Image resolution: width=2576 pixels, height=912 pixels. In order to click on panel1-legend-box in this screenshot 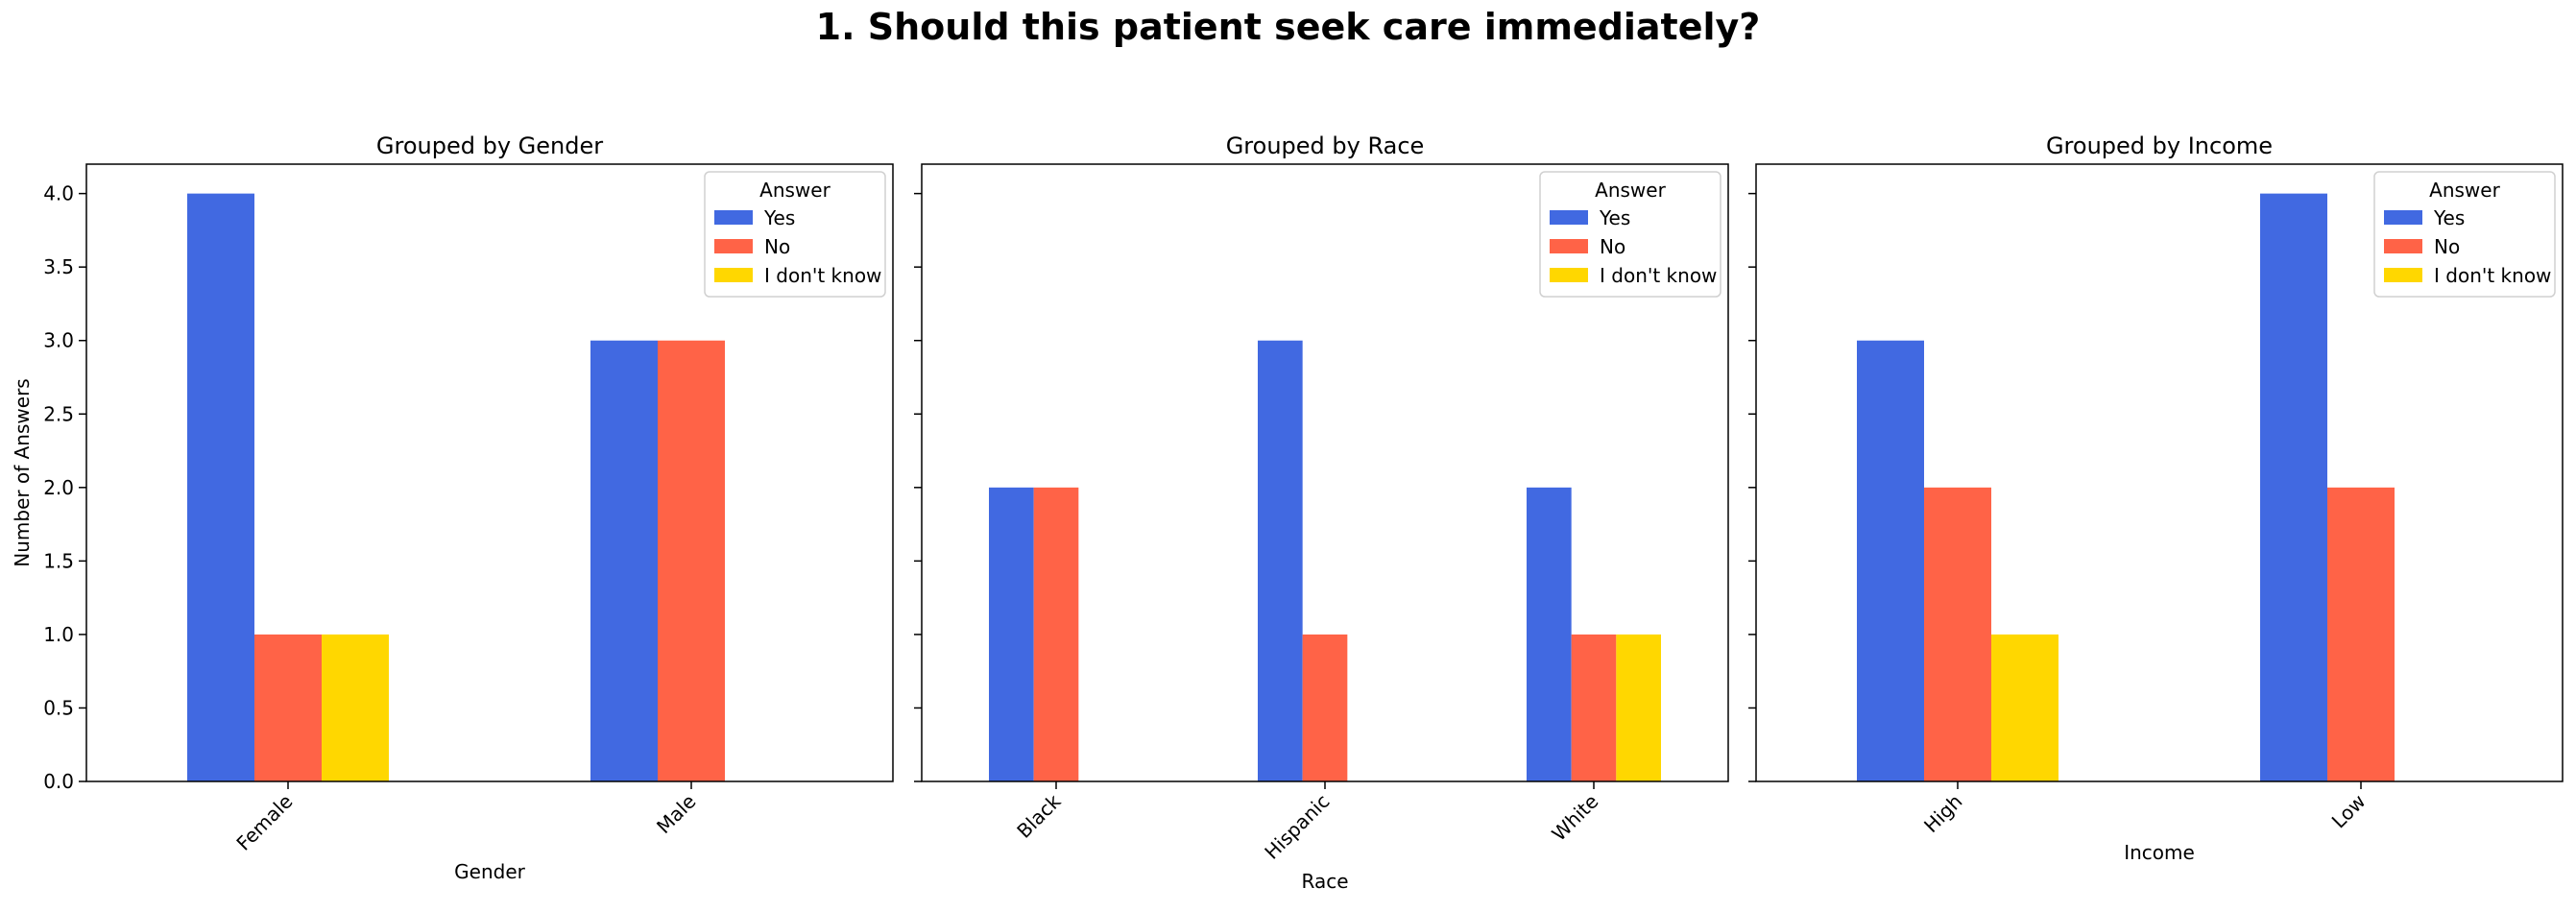, I will do `click(795, 234)`.